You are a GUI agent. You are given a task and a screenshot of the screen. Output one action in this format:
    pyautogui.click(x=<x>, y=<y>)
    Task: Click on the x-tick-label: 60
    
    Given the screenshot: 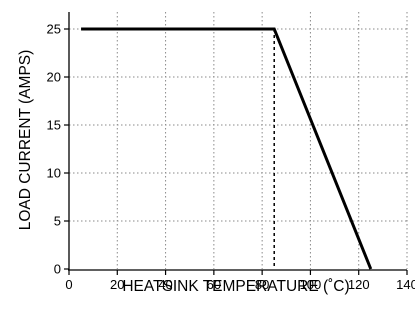 What is the action you would take?
    pyautogui.click(x=214, y=284)
    